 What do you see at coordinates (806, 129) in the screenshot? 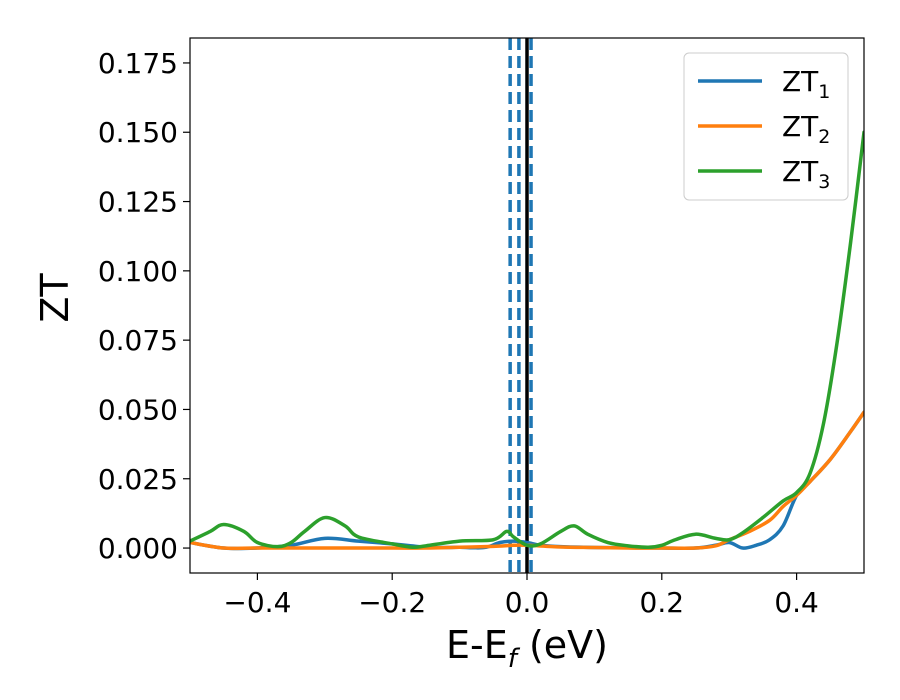
I see `legend-label-zt2: ZT2` at bounding box center [806, 129].